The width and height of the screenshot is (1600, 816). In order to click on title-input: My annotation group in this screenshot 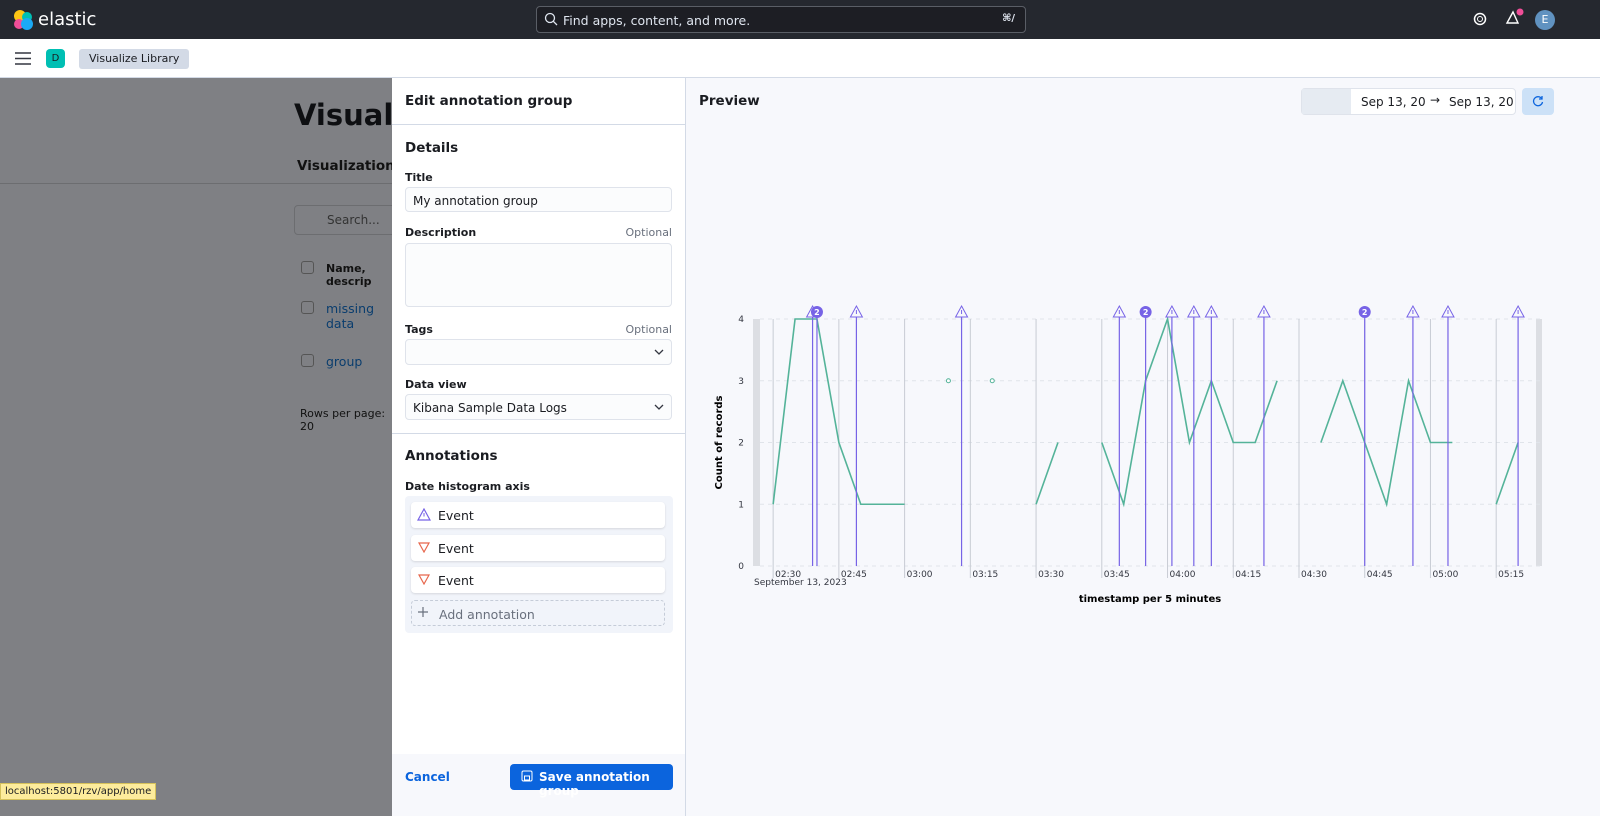, I will do `click(538, 199)`.